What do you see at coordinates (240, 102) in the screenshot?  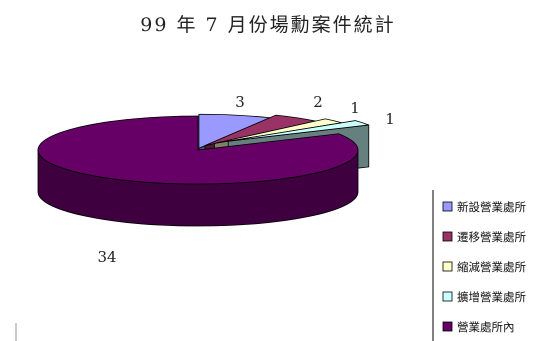 I see `data-label-0: 3` at bounding box center [240, 102].